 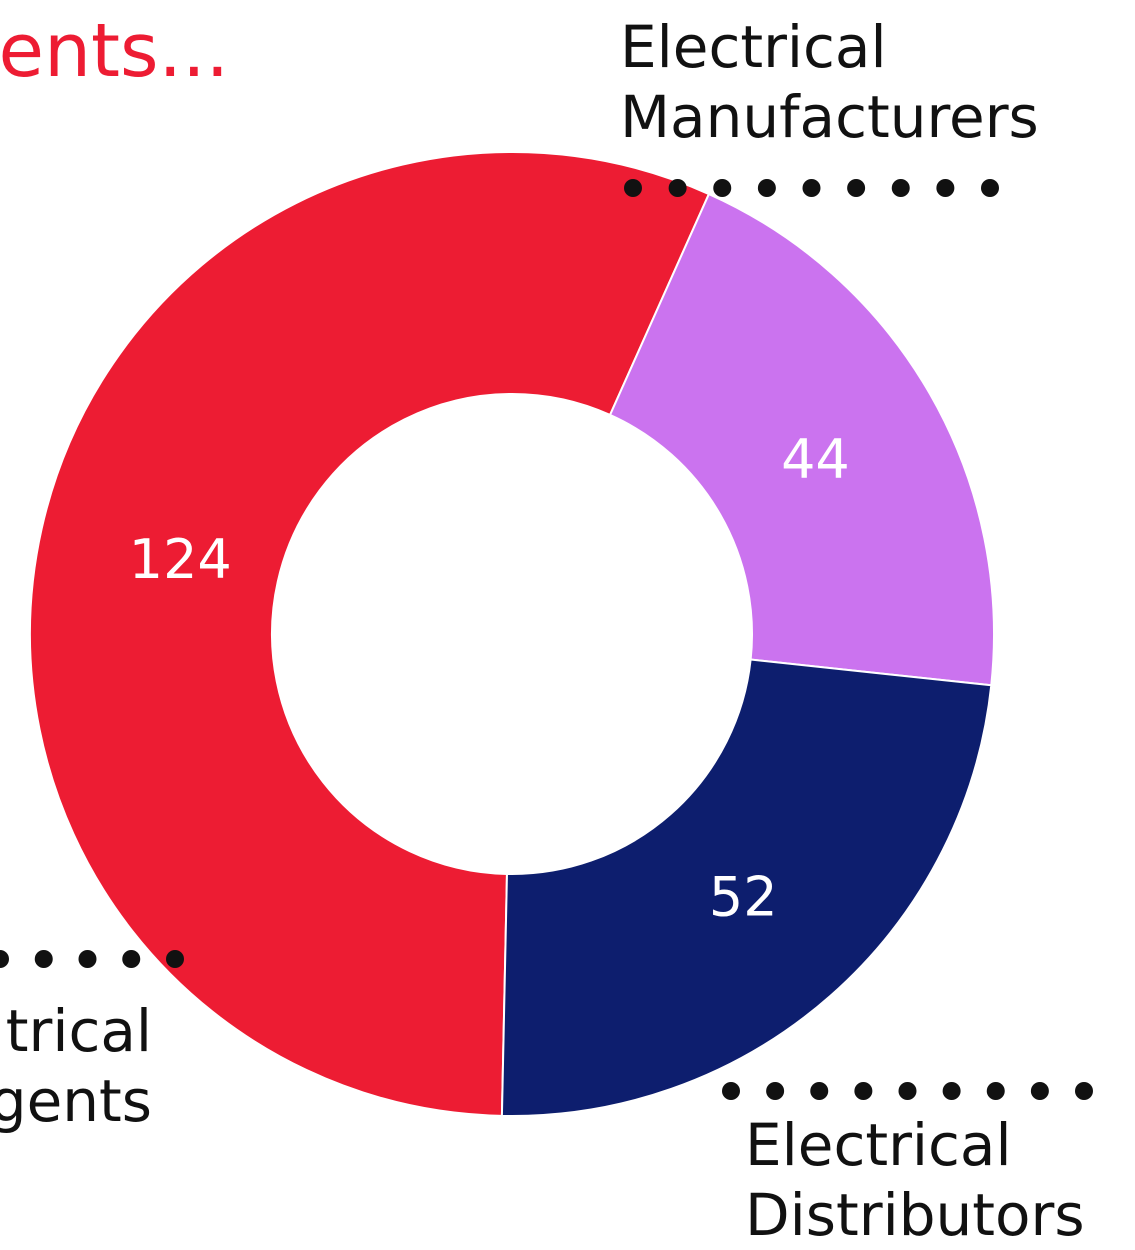 What do you see at coordinates (915, 1215) in the screenshot?
I see `category-label-distributors-line-2: Distributors` at bounding box center [915, 1215].